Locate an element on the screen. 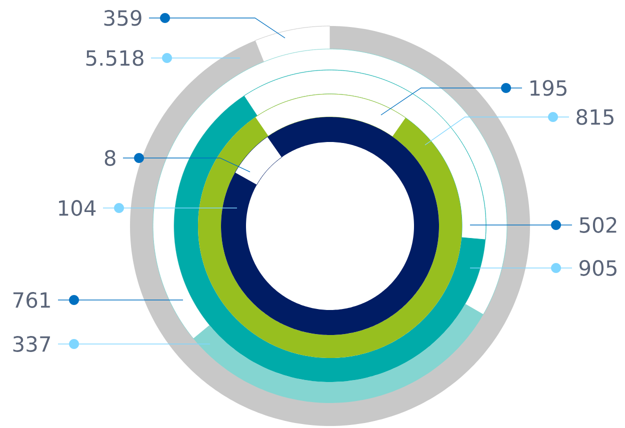  data-label: 905 is located at coordinates (598, 268).